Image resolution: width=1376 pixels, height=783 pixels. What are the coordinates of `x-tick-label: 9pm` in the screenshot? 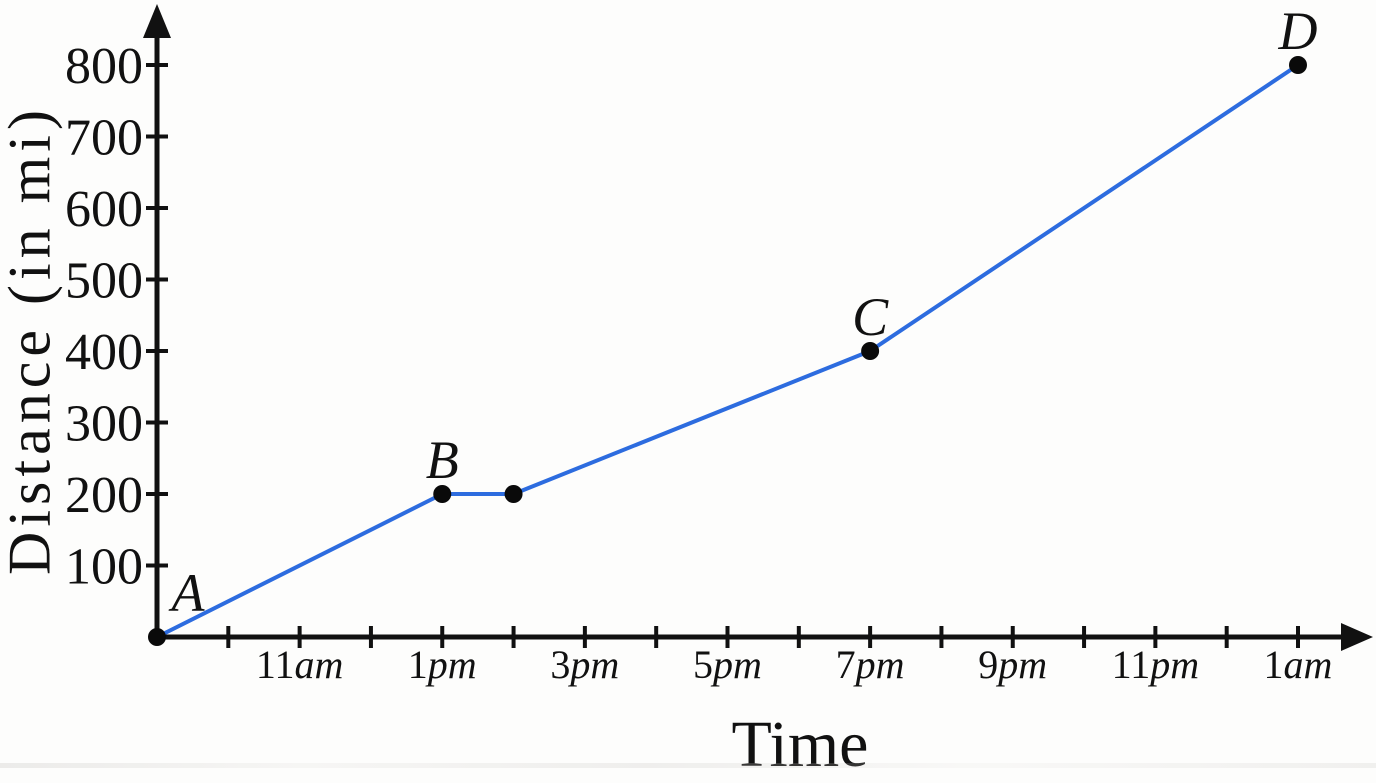 It's located at (1012, 664).